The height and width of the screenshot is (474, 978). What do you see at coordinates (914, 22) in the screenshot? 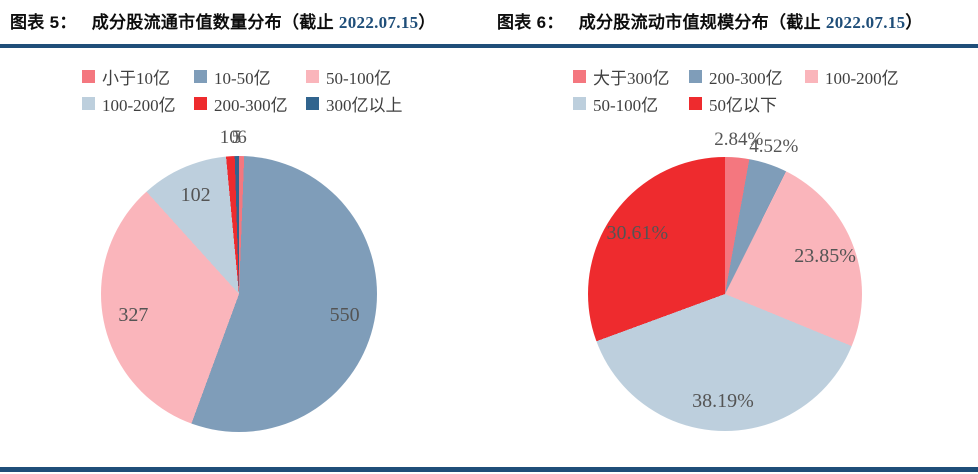
I see `figure6-heading-close: ）` at bounding box center [914, 22].